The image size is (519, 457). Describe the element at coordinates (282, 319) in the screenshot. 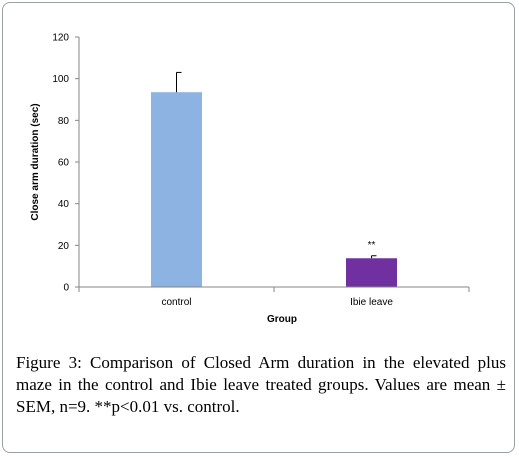

I see `x-axis-title: Group` at that location.